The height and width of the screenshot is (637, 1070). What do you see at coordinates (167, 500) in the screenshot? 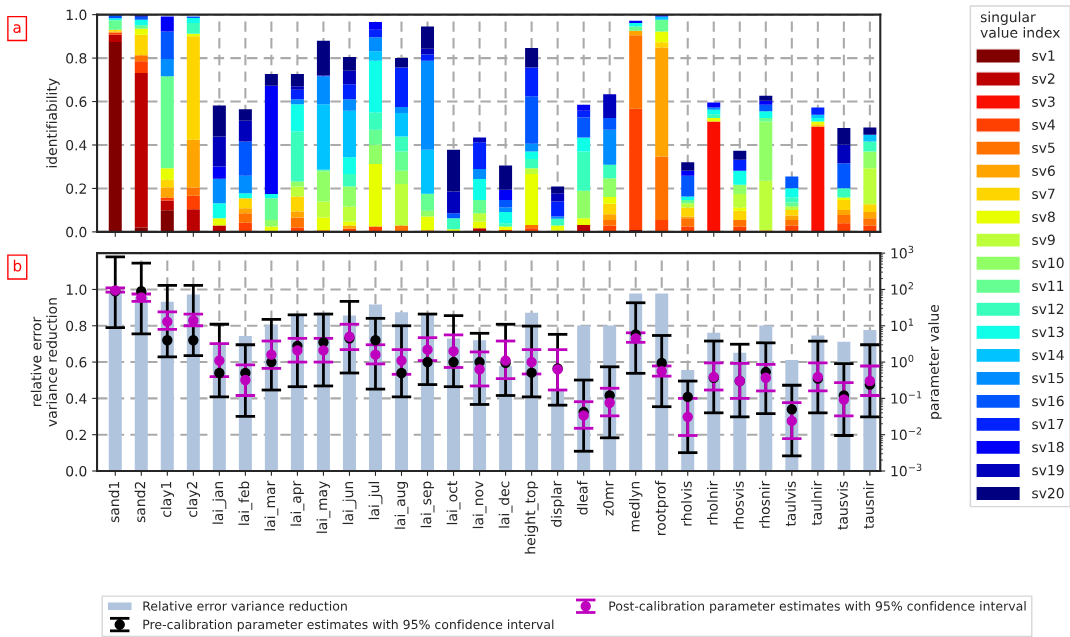
I see `x-tick-label: clay1` at bounding box center [167, 500].